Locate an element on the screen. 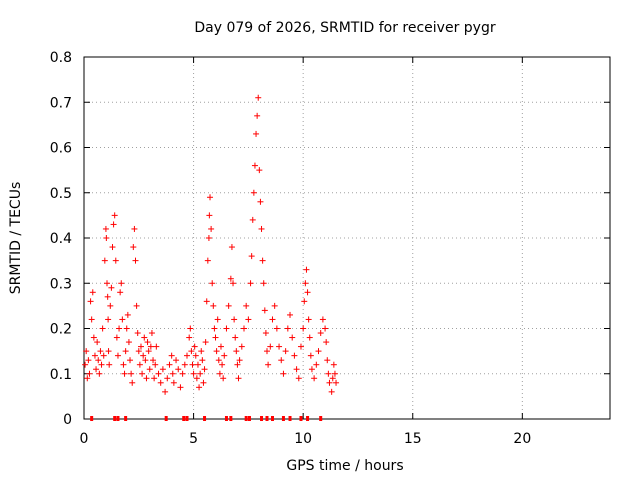 This screenshot has height=480, width=640. x-tick-label: 0 is located at coordinates (84, 439).